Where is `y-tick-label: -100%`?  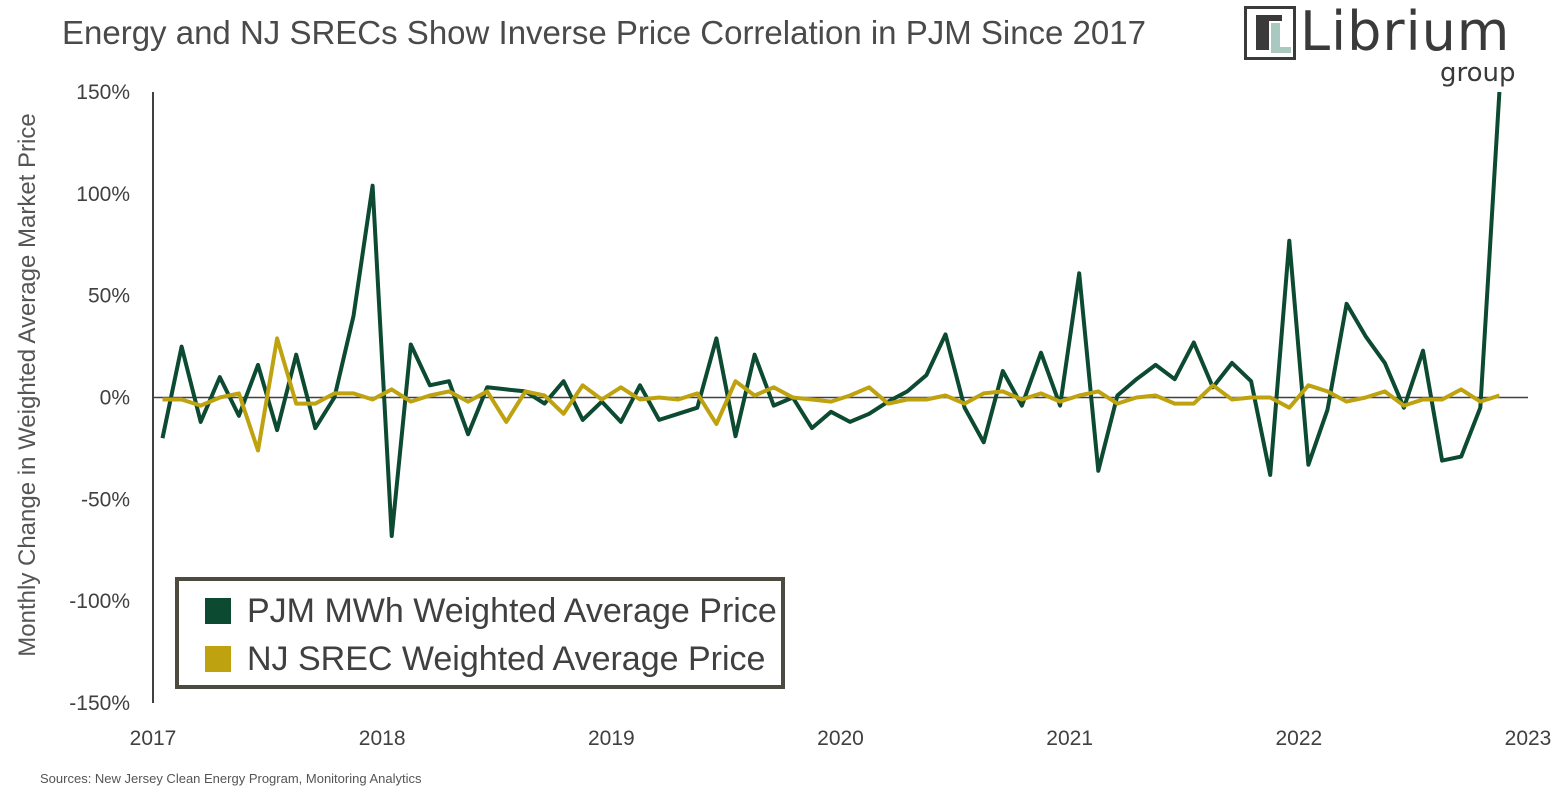 y-tick-label: -100% is located at coordinates (99, 601).